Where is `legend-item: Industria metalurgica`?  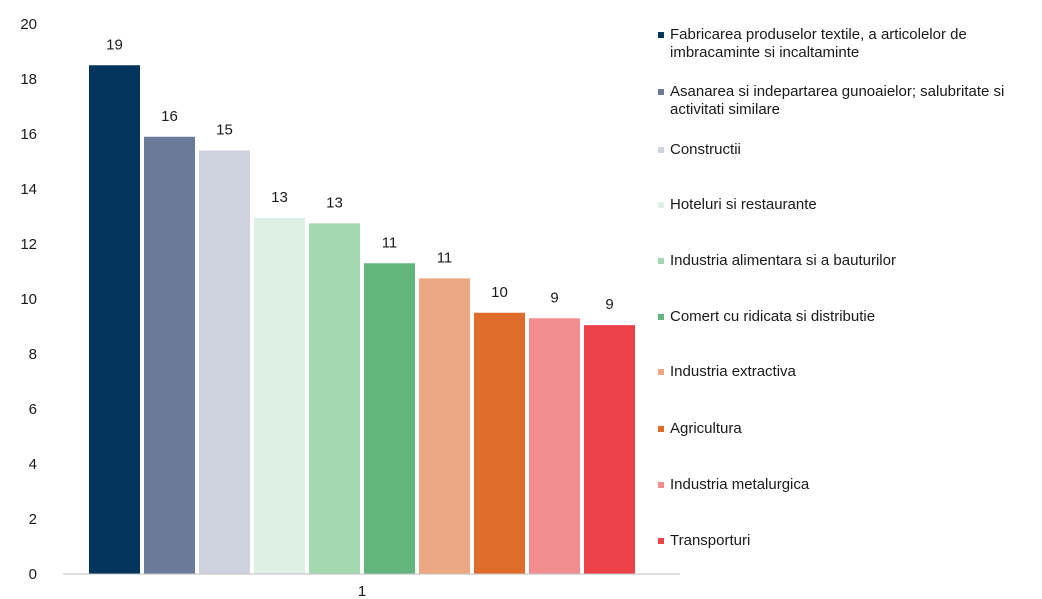
legend-item: Industria metalurgica is located at coordinates (848, 485).